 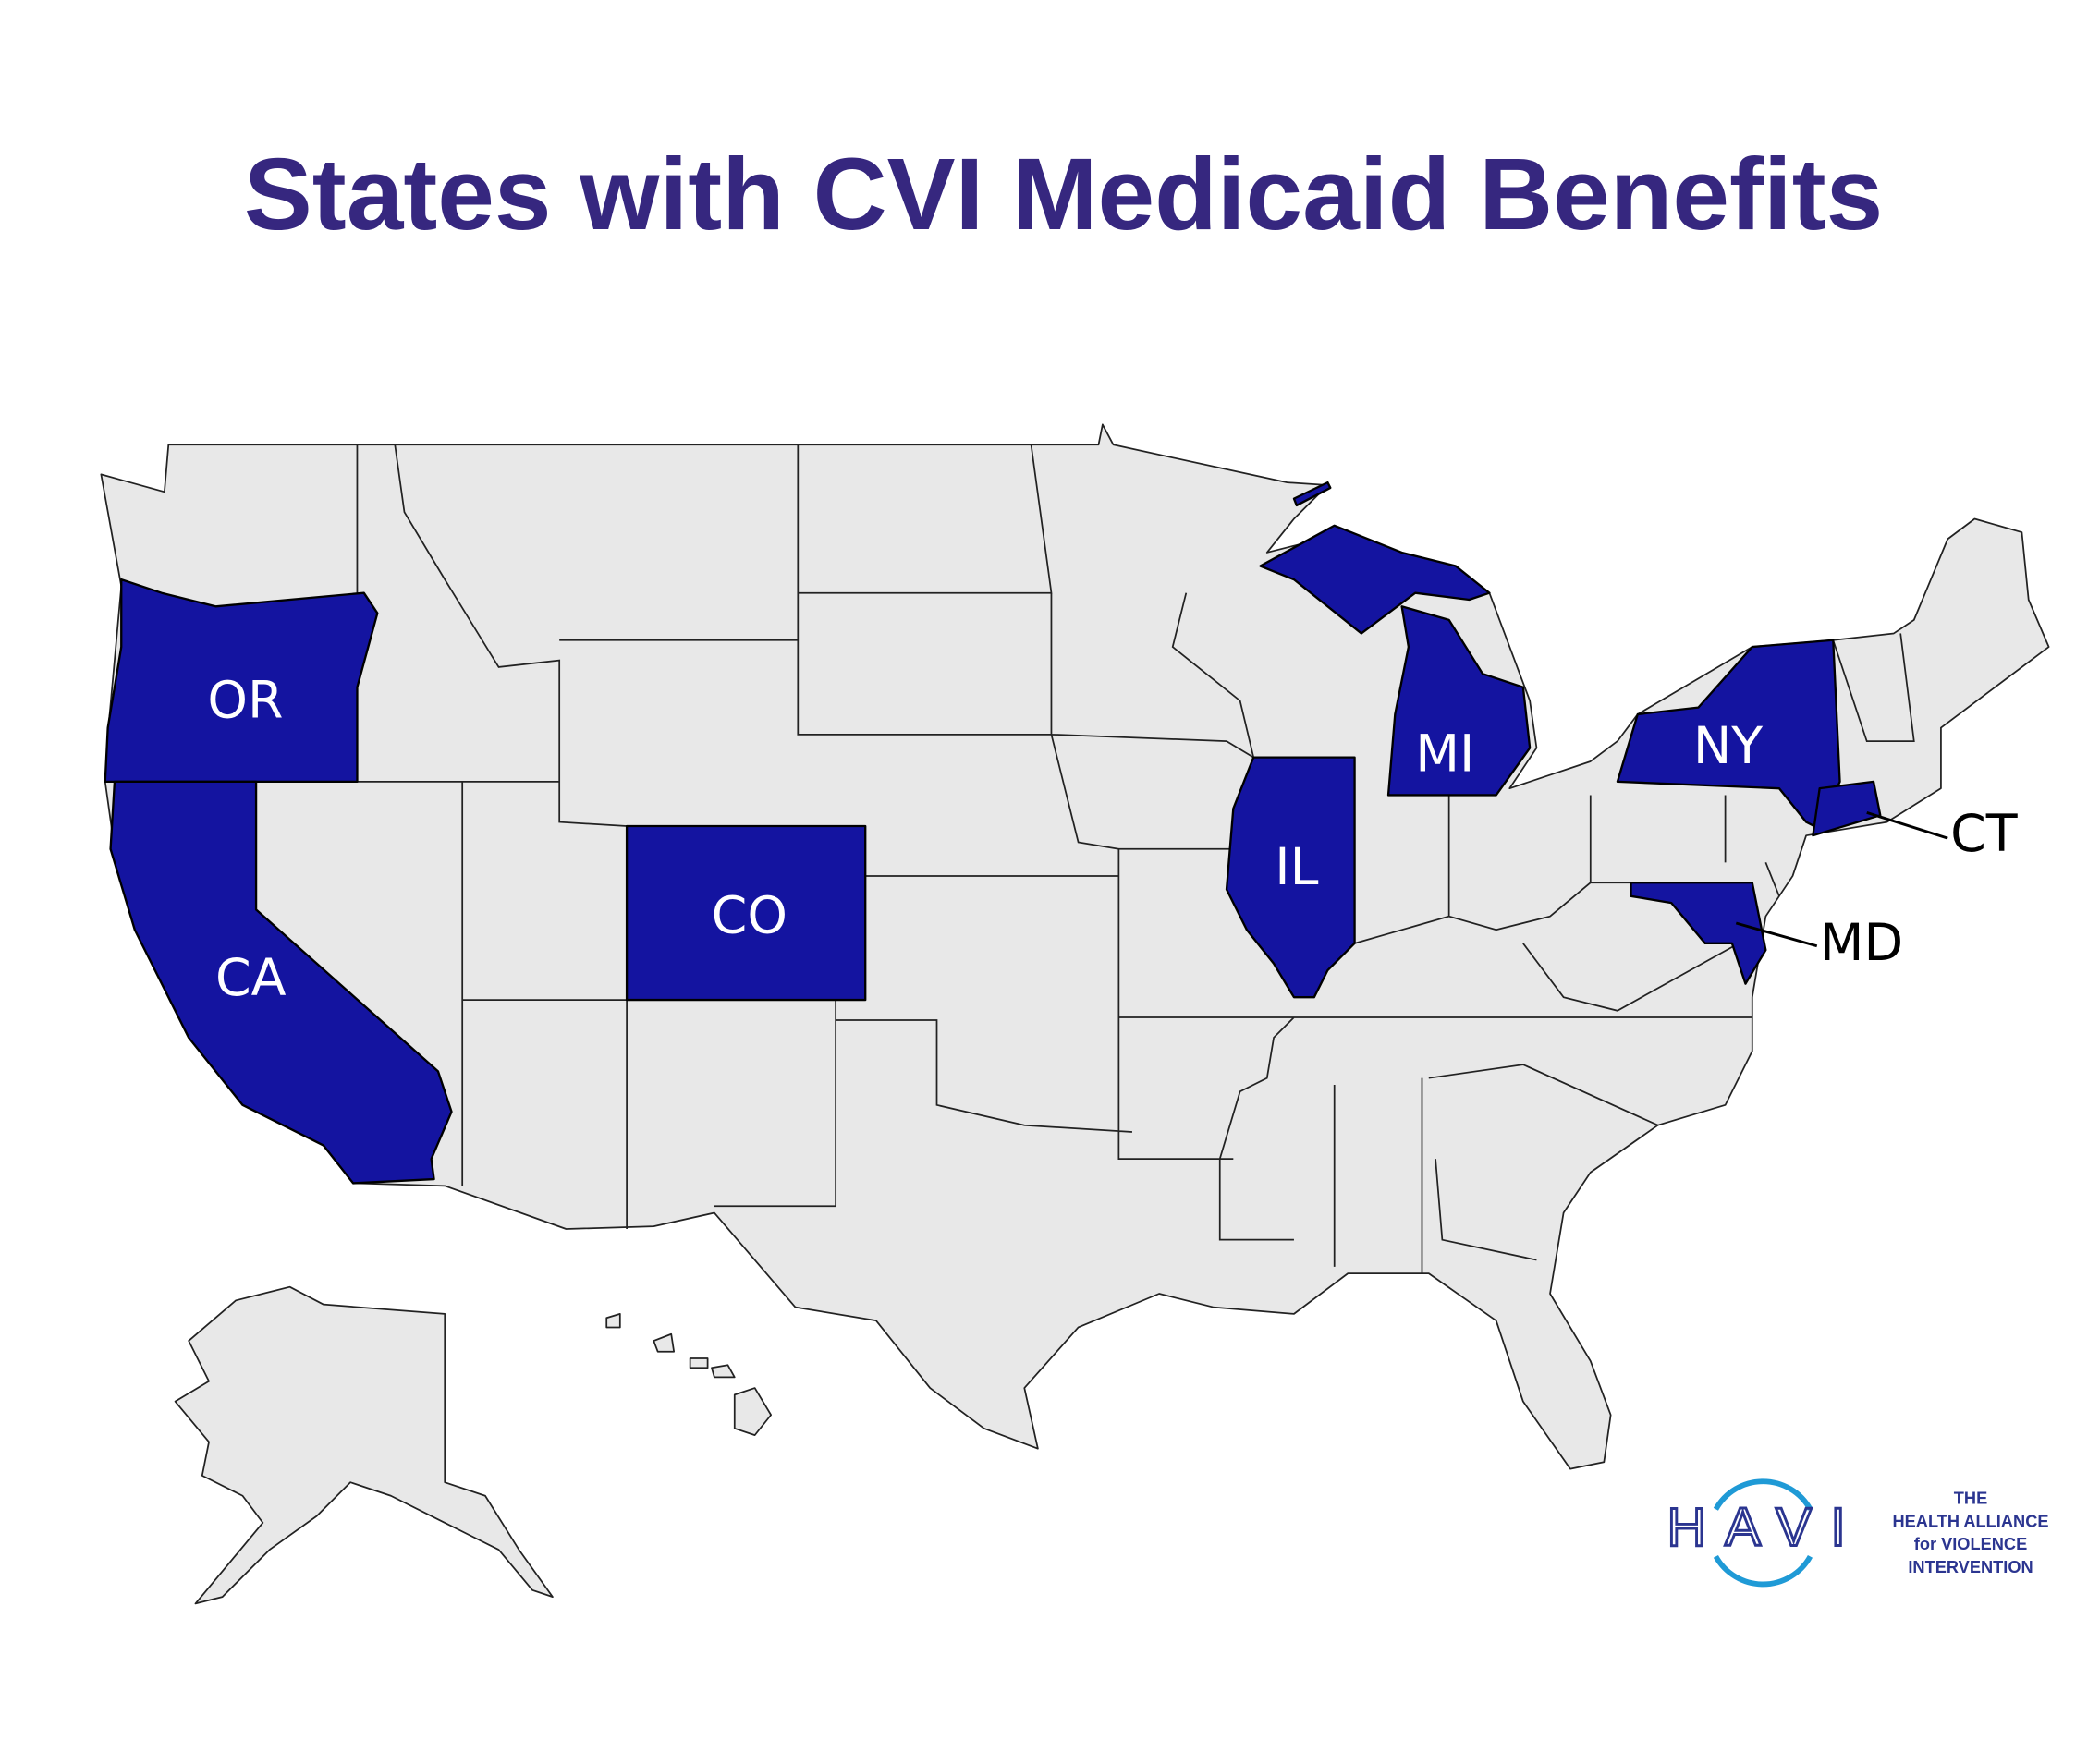 I want to click on alaska, so click(x=364, y=1445).